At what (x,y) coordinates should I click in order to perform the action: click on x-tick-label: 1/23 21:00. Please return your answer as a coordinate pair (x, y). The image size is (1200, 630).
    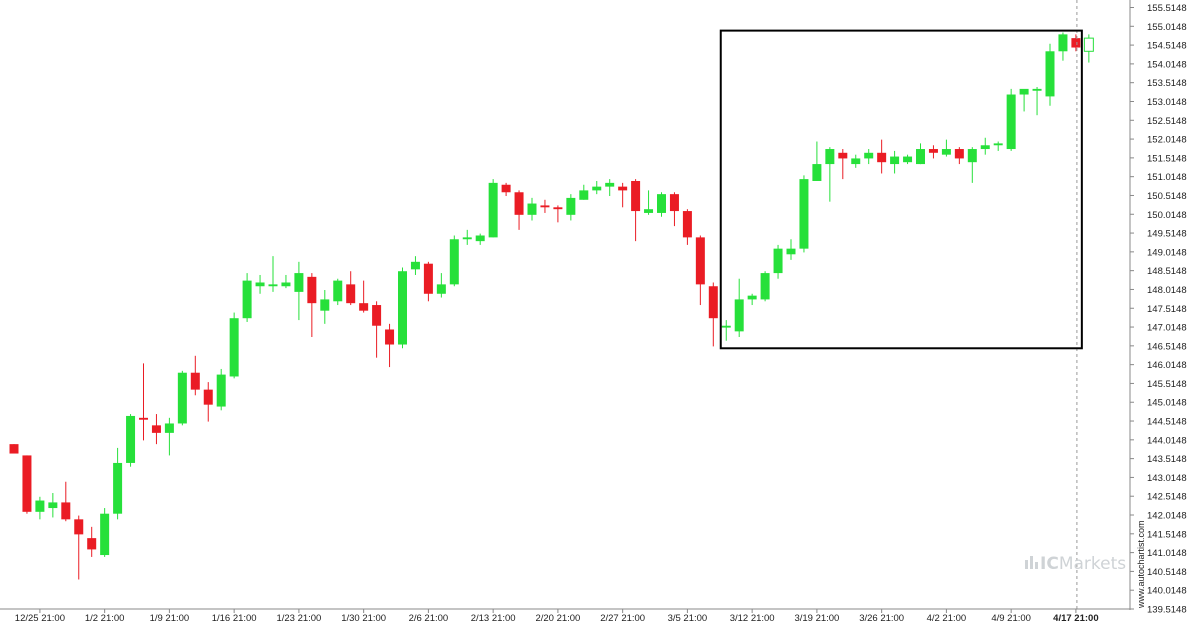
    Looking at the image, I should click on (298, 618).